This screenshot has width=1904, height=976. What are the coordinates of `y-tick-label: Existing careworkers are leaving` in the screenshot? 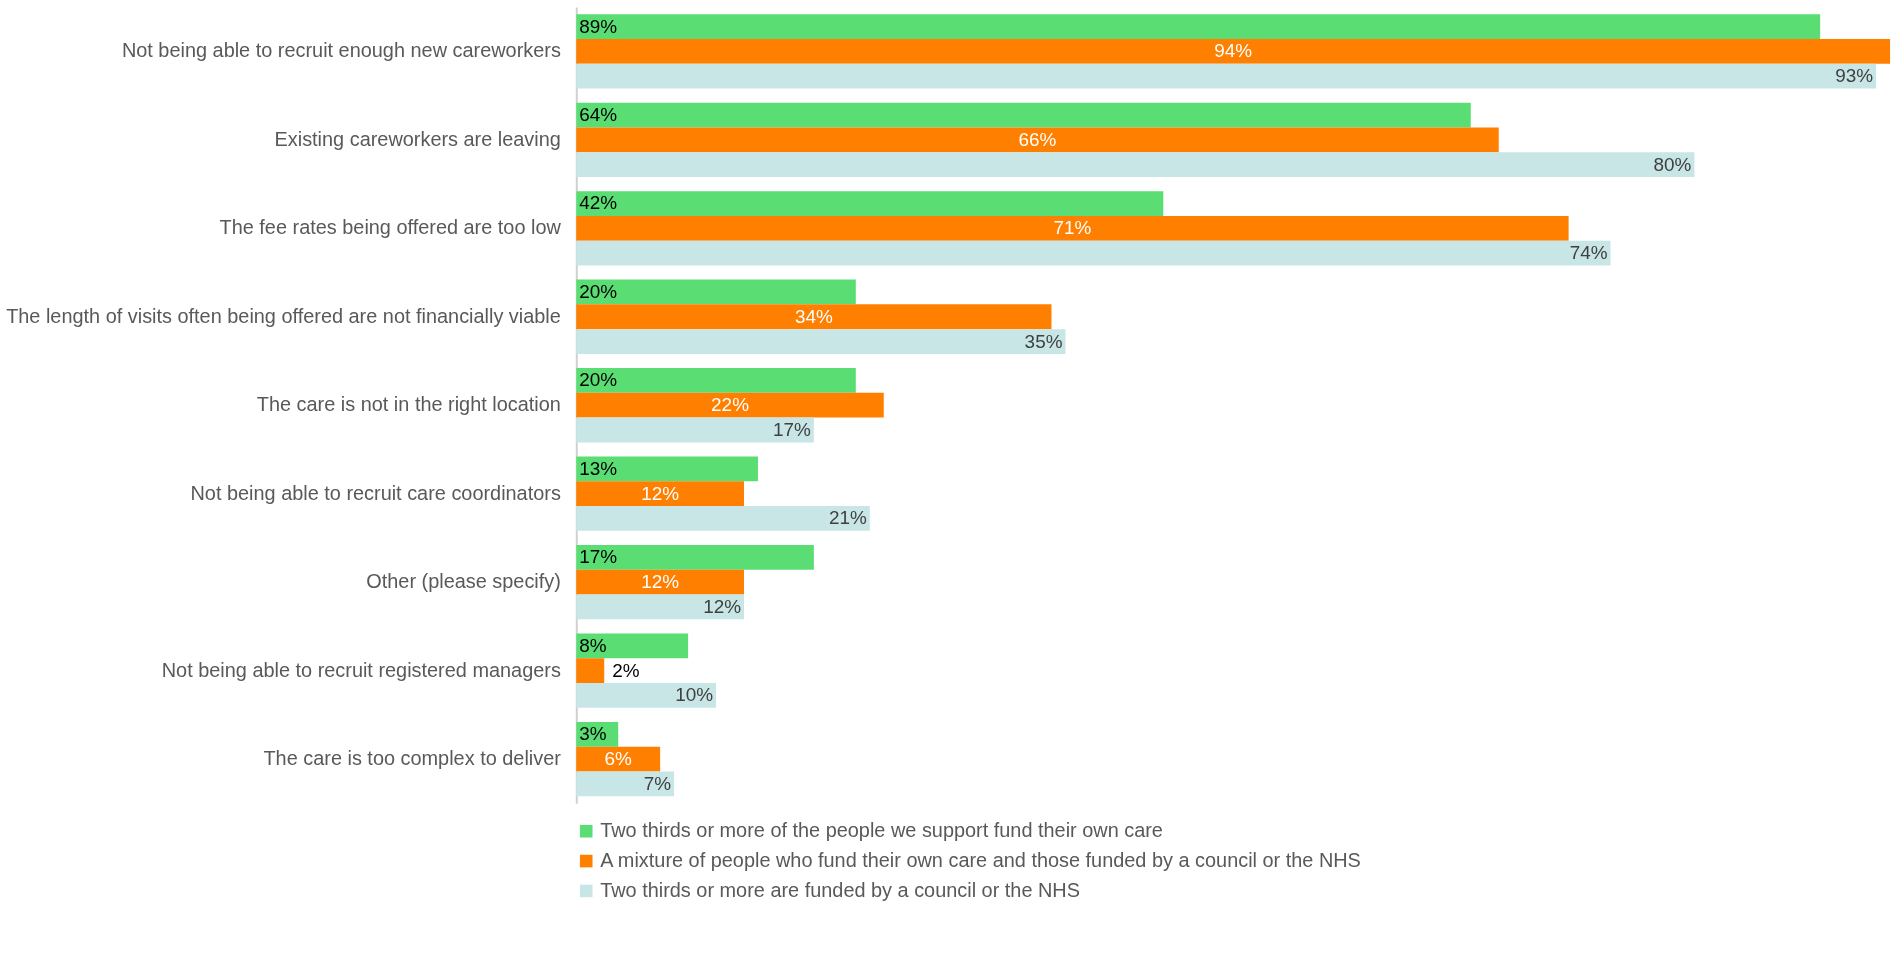 It's located at (417, 138).